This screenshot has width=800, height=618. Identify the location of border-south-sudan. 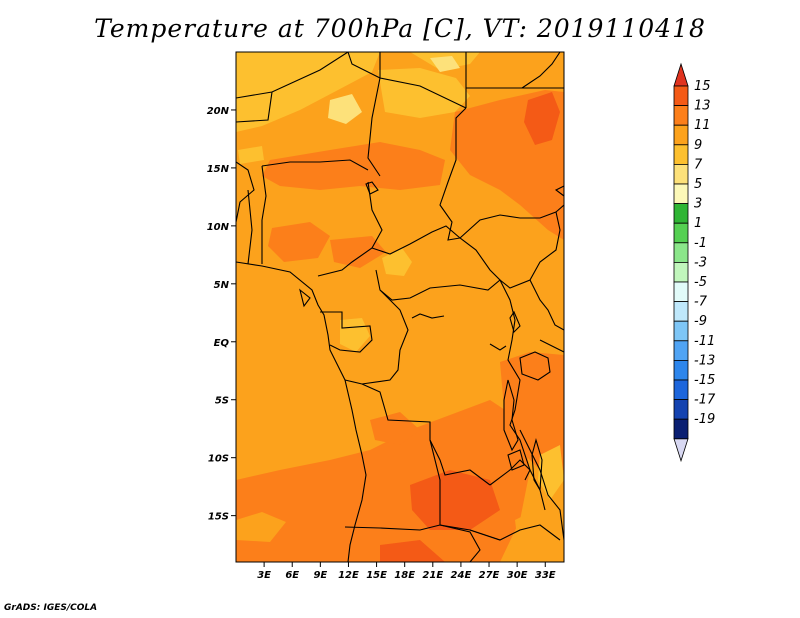
(510, 250).